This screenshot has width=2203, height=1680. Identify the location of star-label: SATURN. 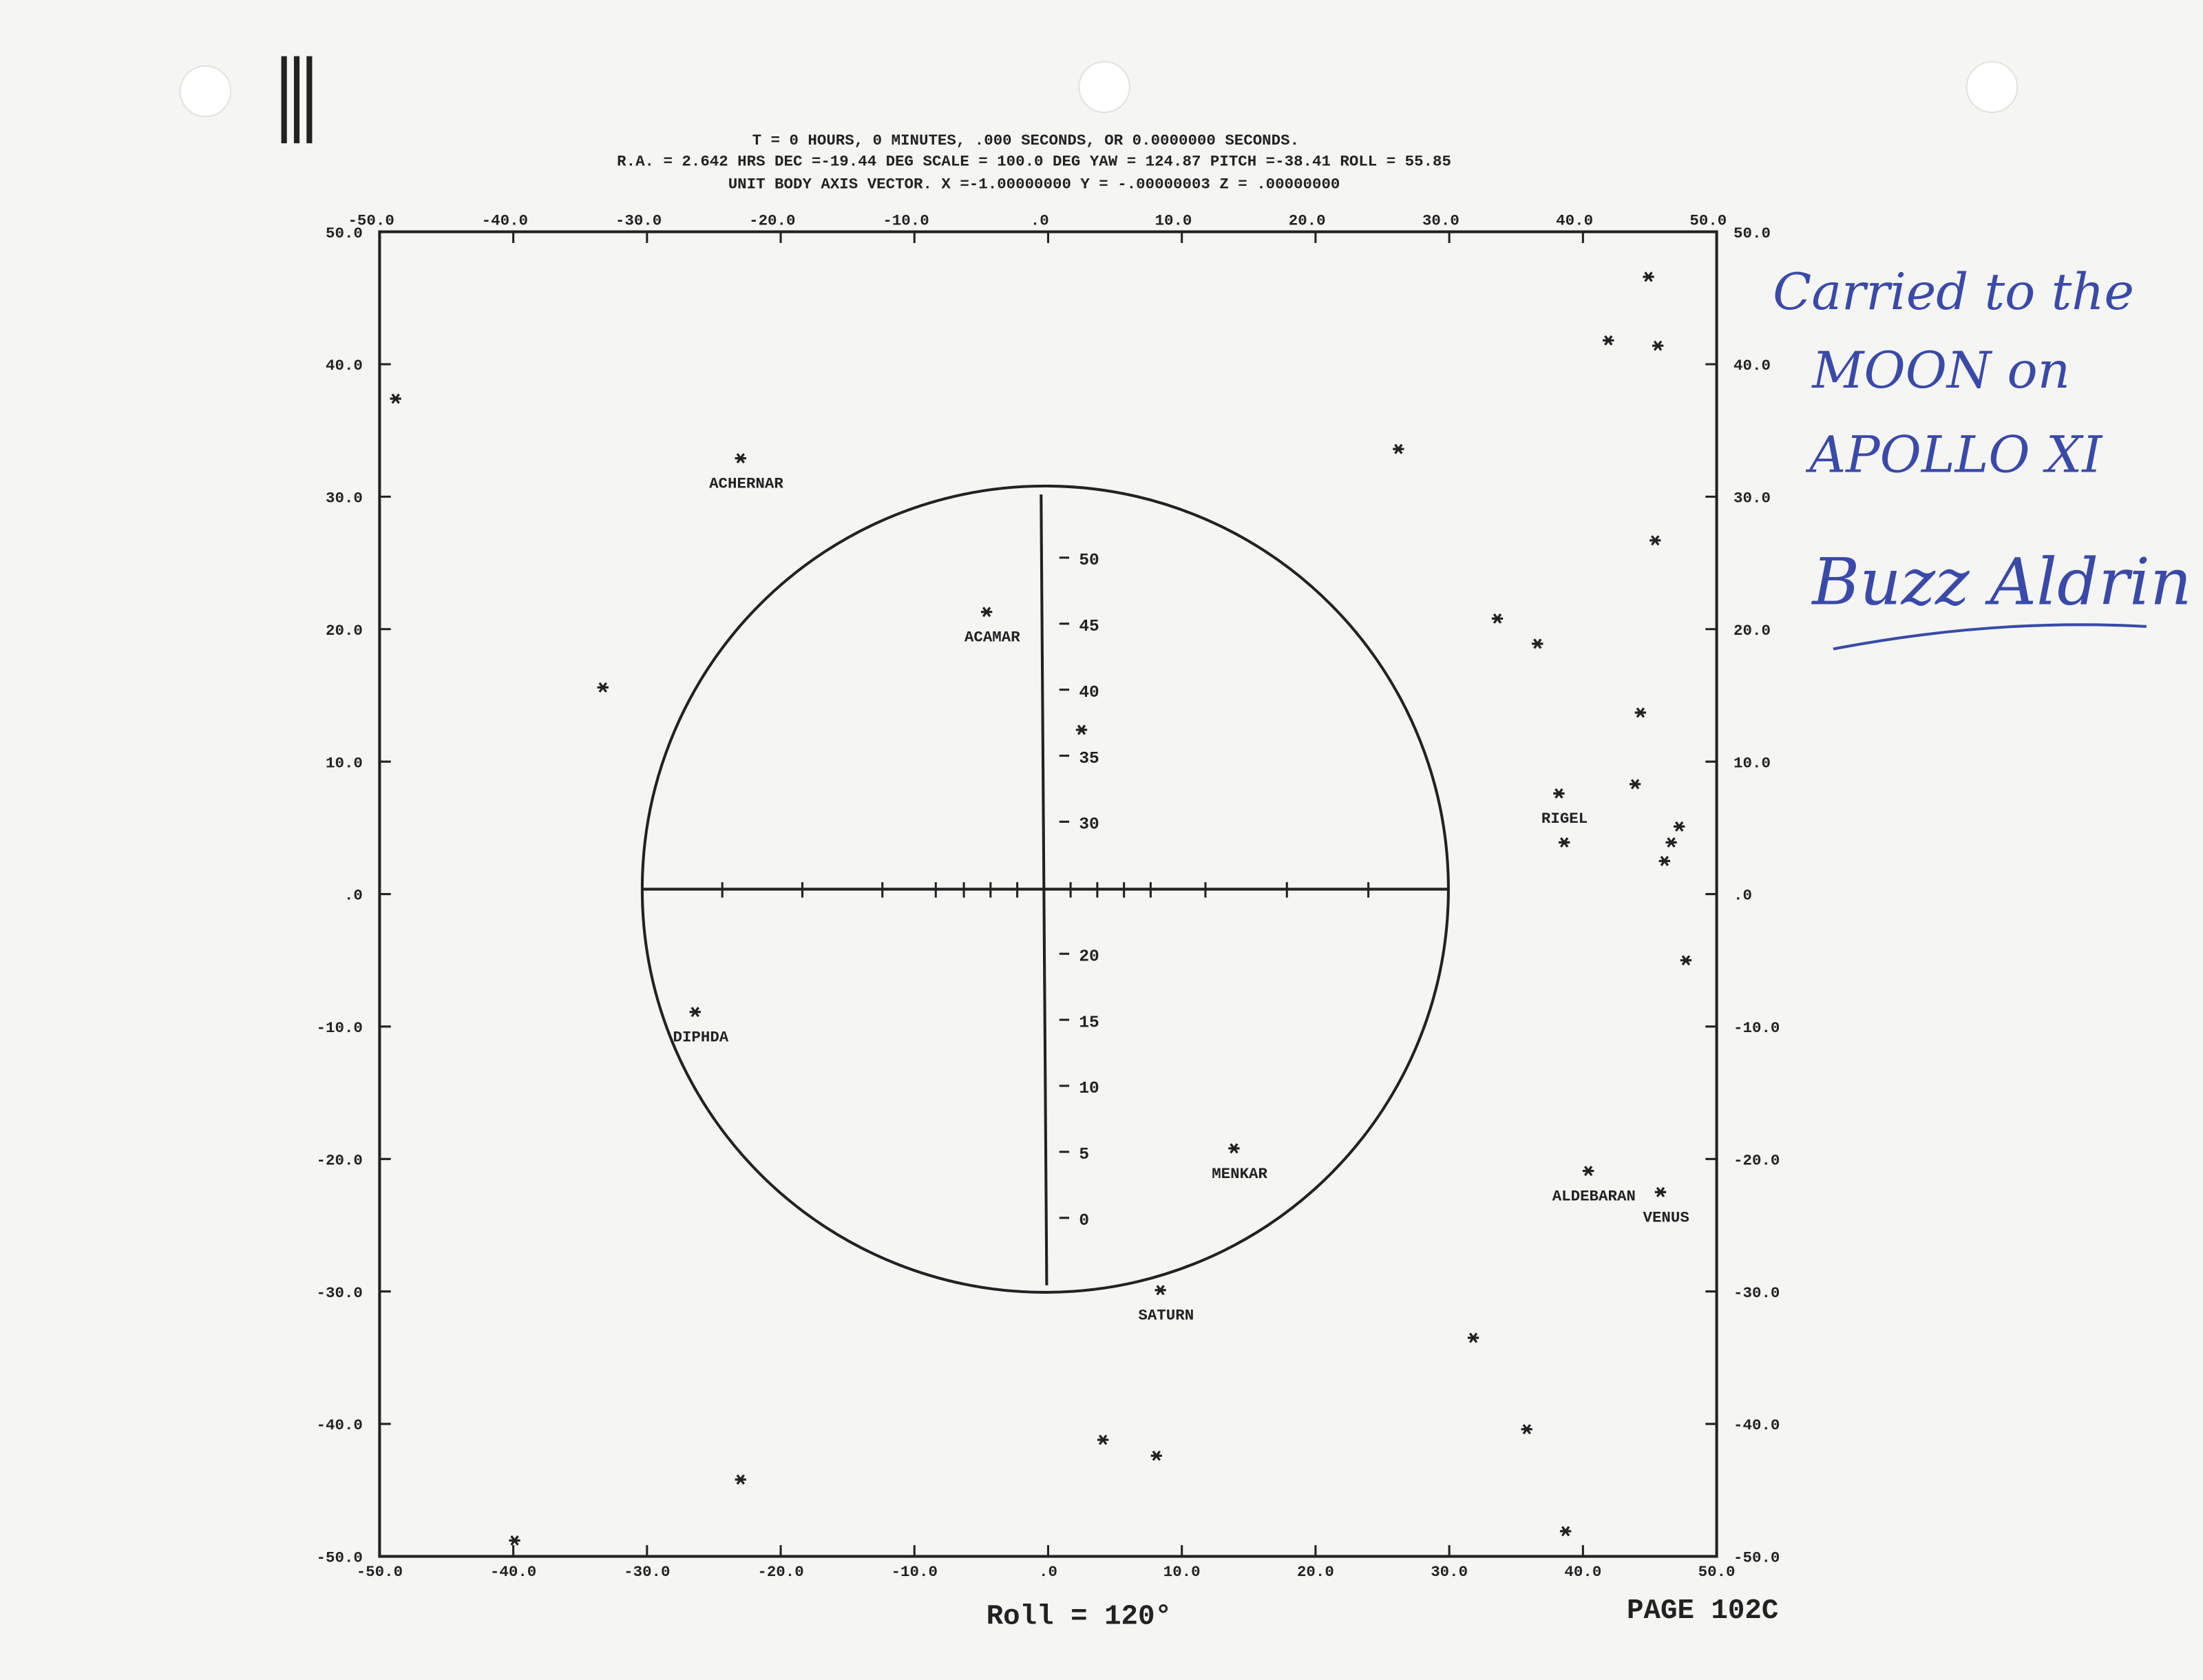
(1166, 1316).